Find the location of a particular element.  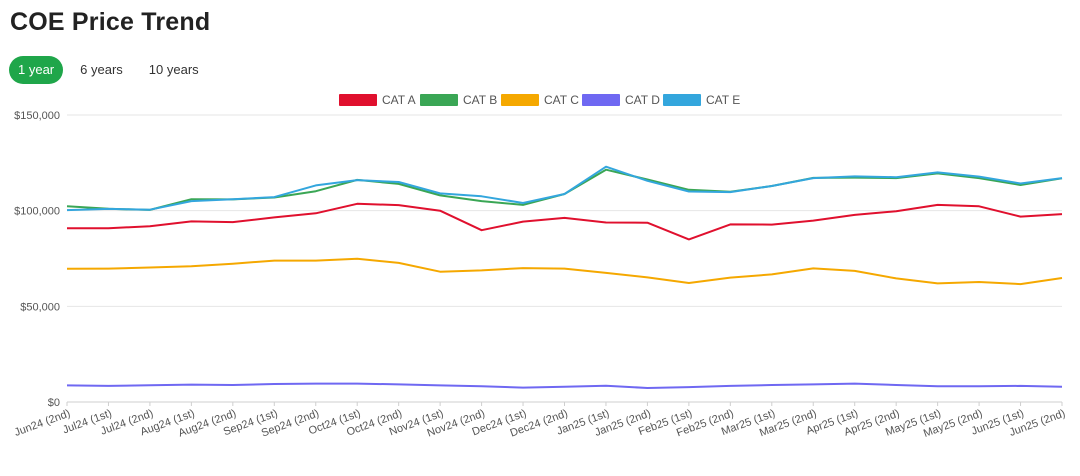

legend-swatch-cat-e is located at coordinates (682, 100).